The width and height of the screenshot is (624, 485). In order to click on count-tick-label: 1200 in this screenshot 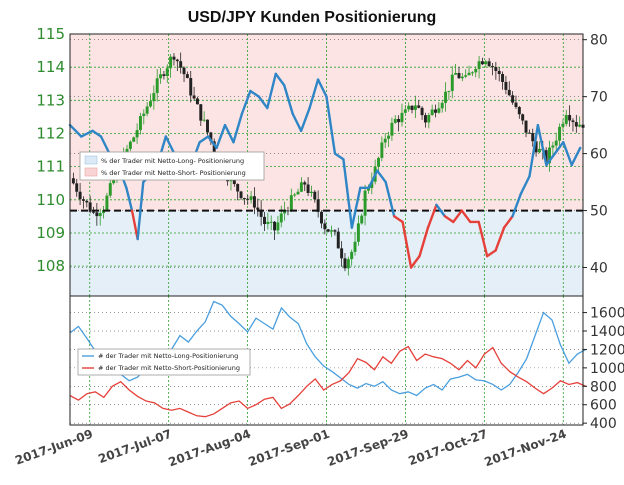, I will do `click(607, 350)`.